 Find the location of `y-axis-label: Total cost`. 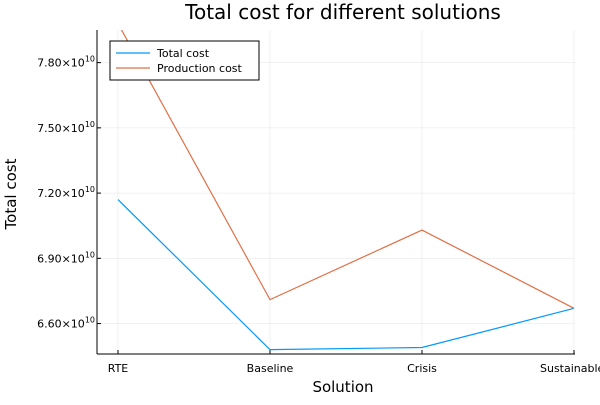

y-axis-label: Total cost is located at coordinates (11, 194).